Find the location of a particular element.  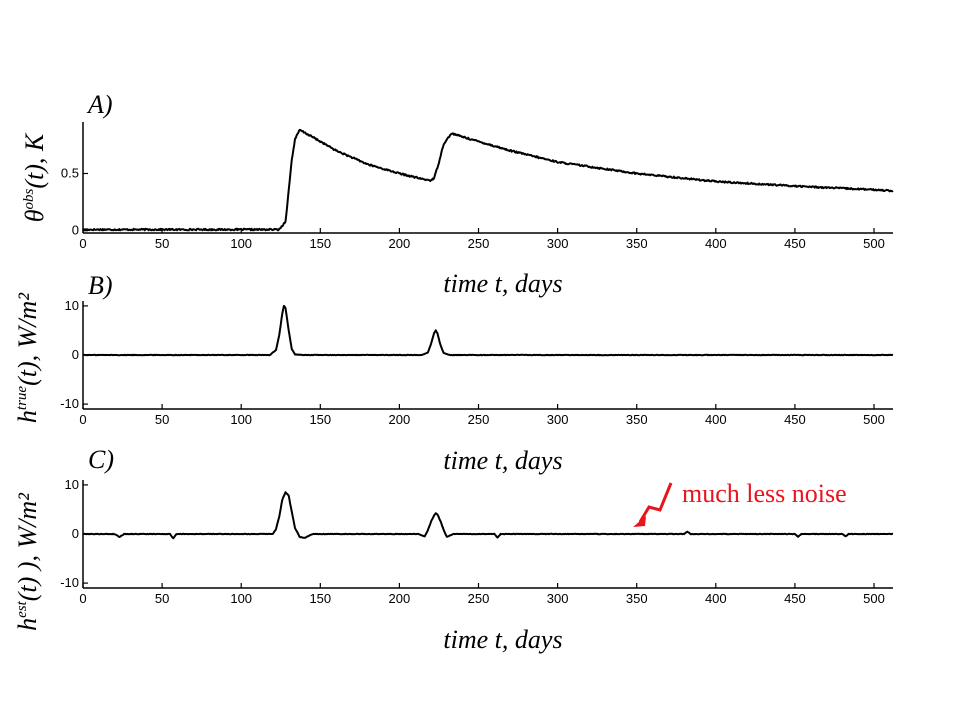

y-axis-label: θobs(t), K is located at coordinates (34, 177).